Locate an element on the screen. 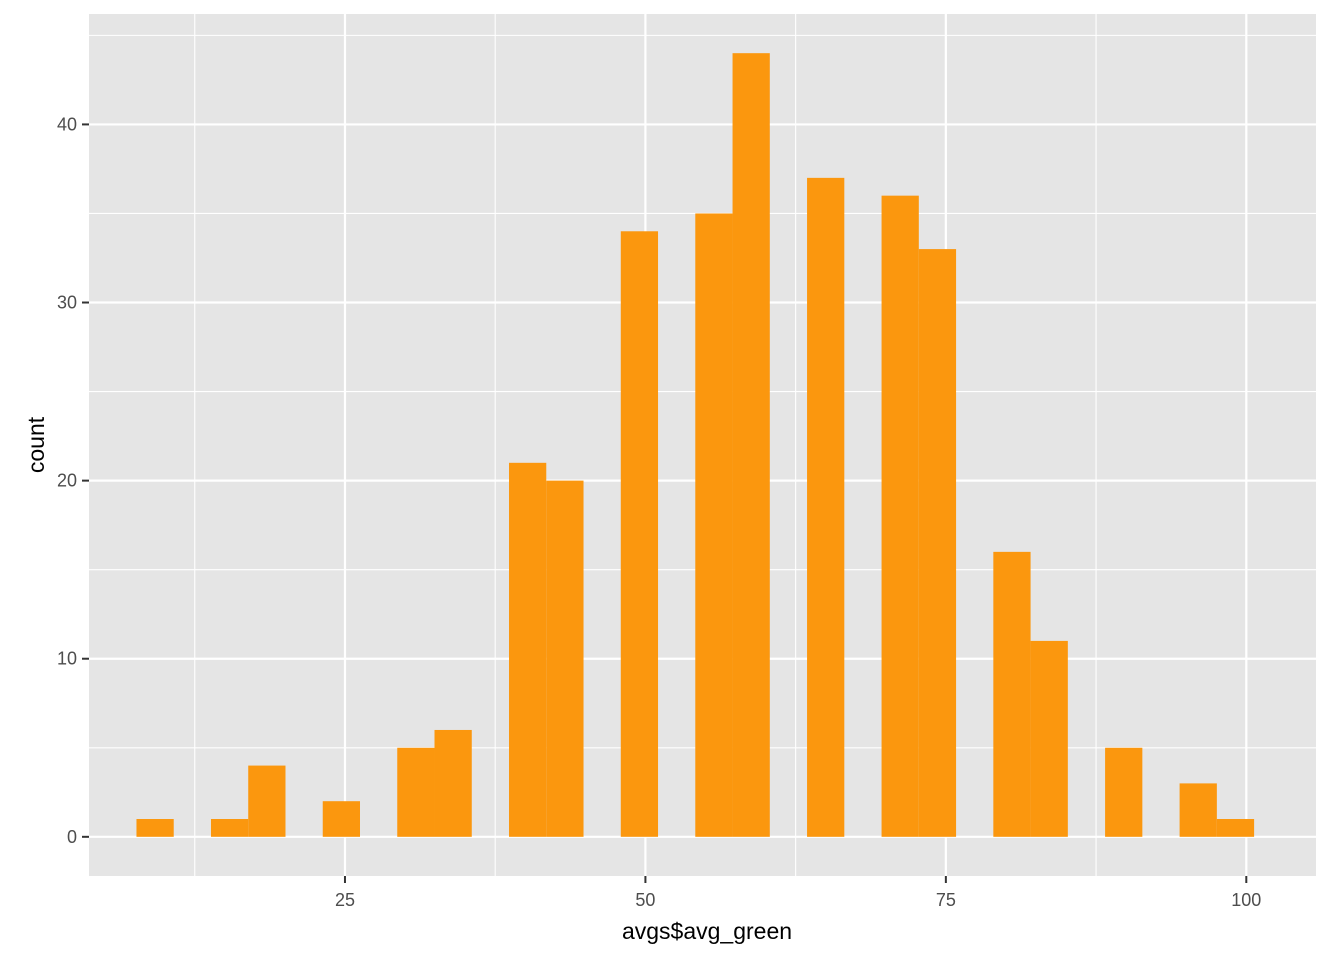 The image size is (1344, 960). y-tick-label: 40 is located at coordinates (67, 124).